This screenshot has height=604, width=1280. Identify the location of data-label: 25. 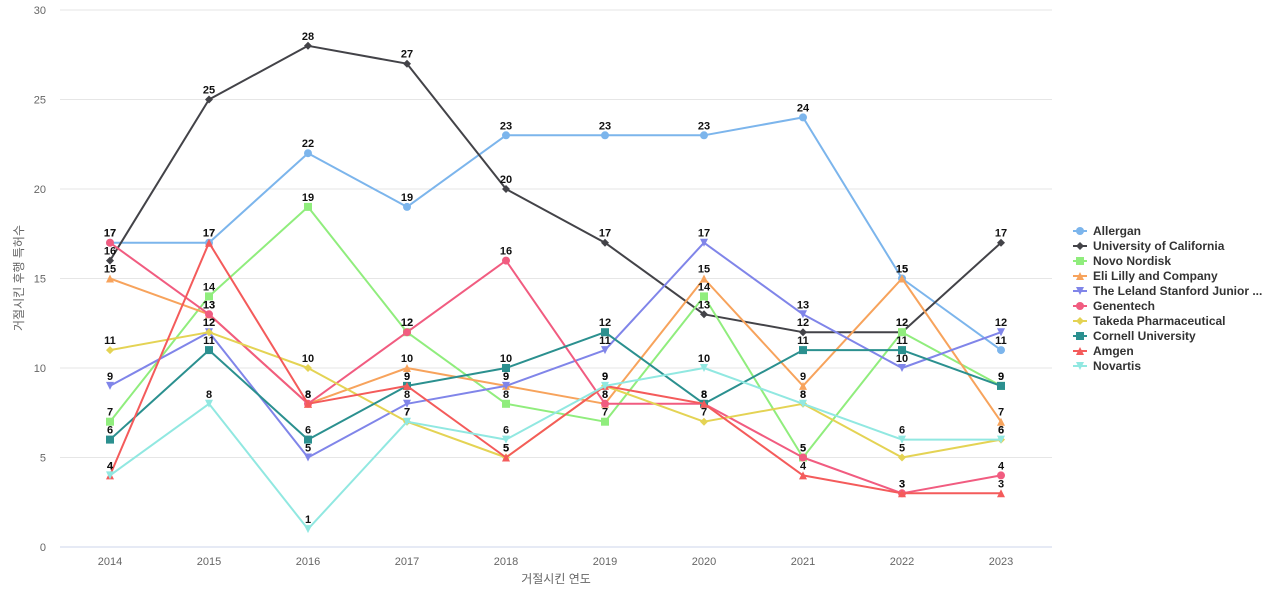
(209, 91).